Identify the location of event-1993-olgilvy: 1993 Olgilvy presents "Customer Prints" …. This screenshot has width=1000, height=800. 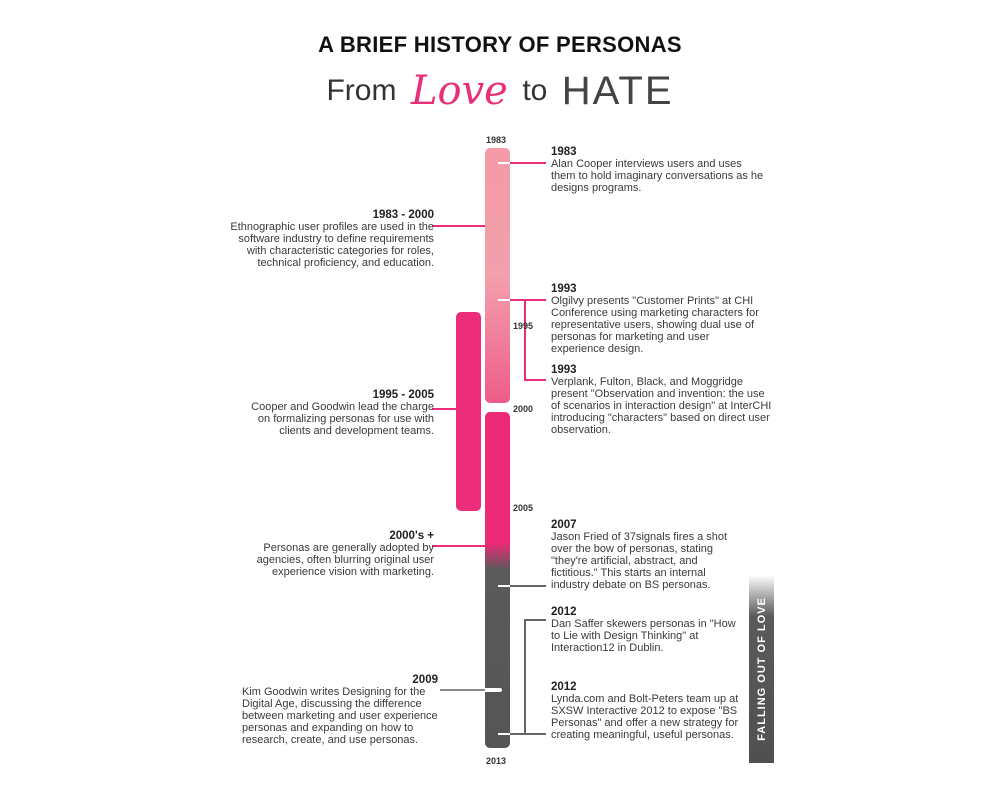
(658, 319).